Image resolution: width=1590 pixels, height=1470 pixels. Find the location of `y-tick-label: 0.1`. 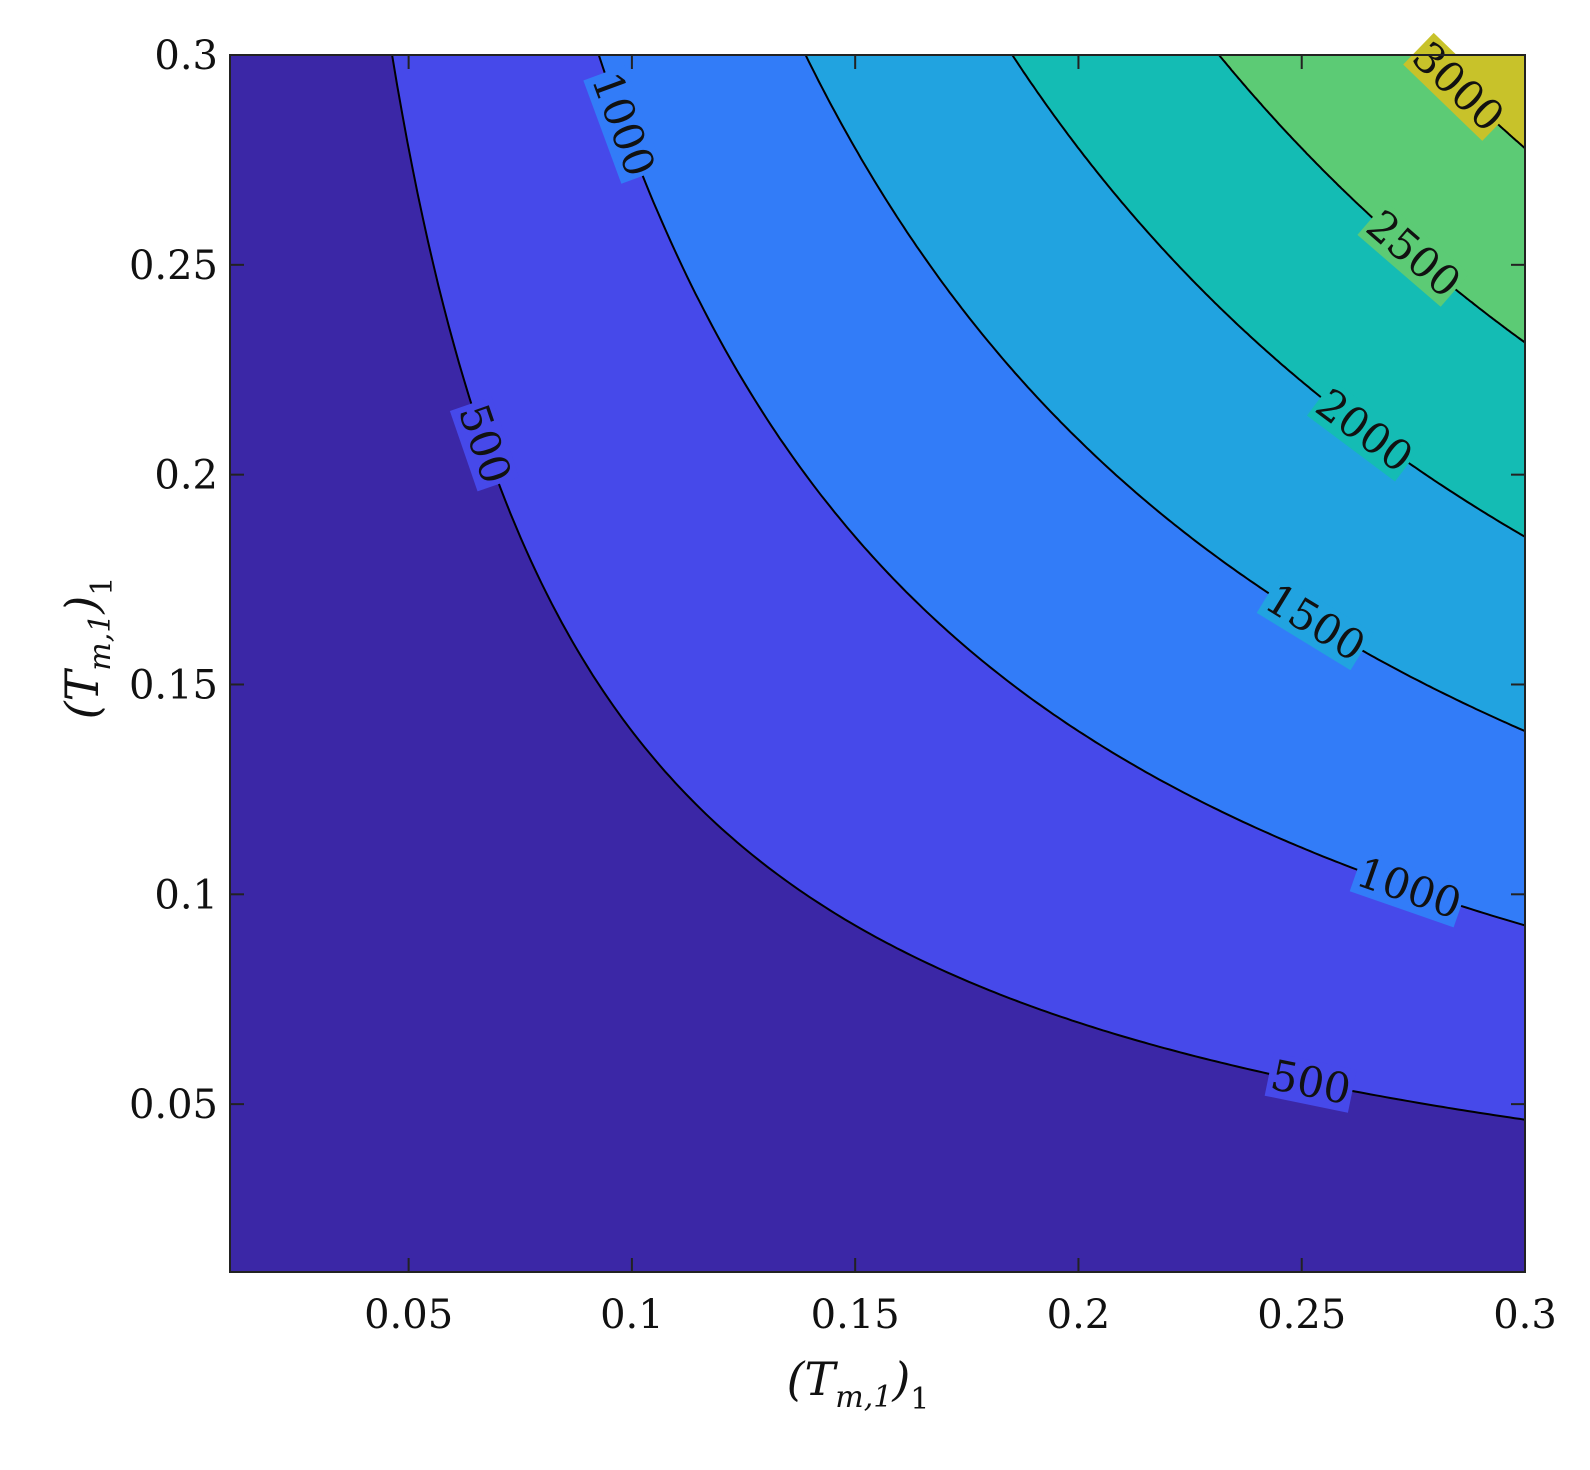

y-tick-label: 0.1 is located at coordinates (186, 895).